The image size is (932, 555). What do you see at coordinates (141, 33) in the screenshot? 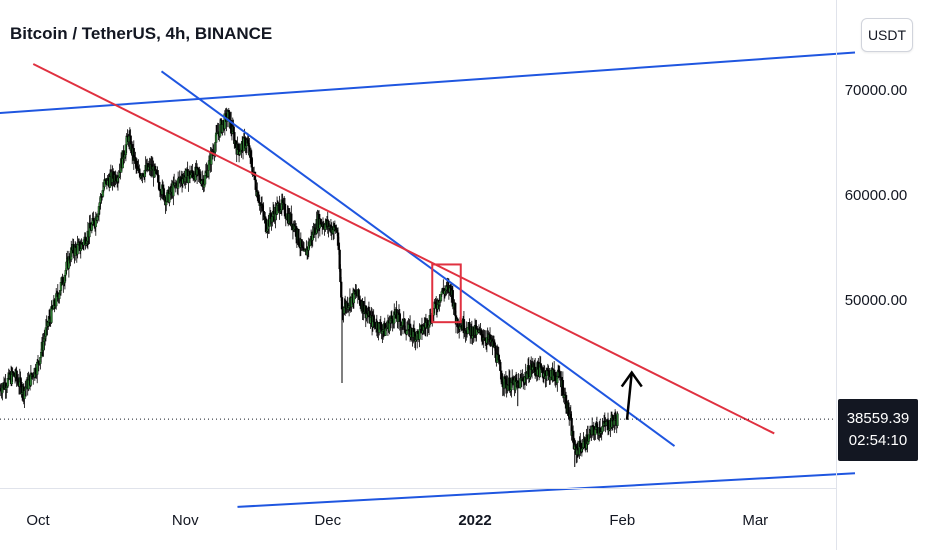
I see `chart-title: Bitcoin / TetherUS, 4h, BINANCE` at bounding box center [141, 33].